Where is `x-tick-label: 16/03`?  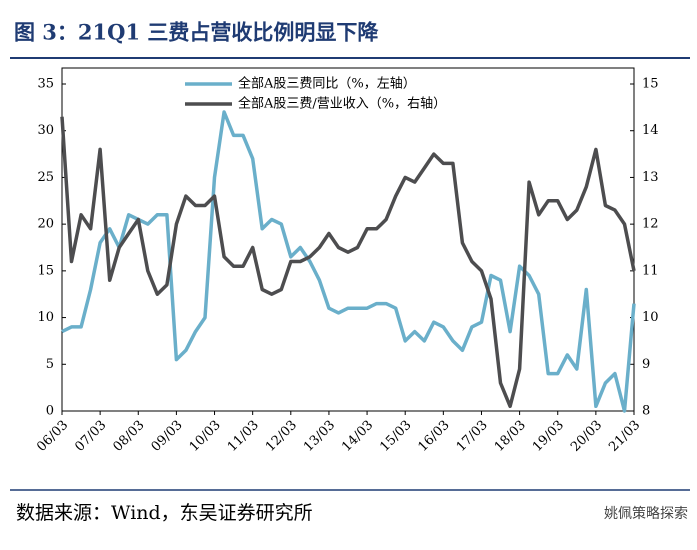 x-tick-label: 16/03 is located at coordinates (434, 436).